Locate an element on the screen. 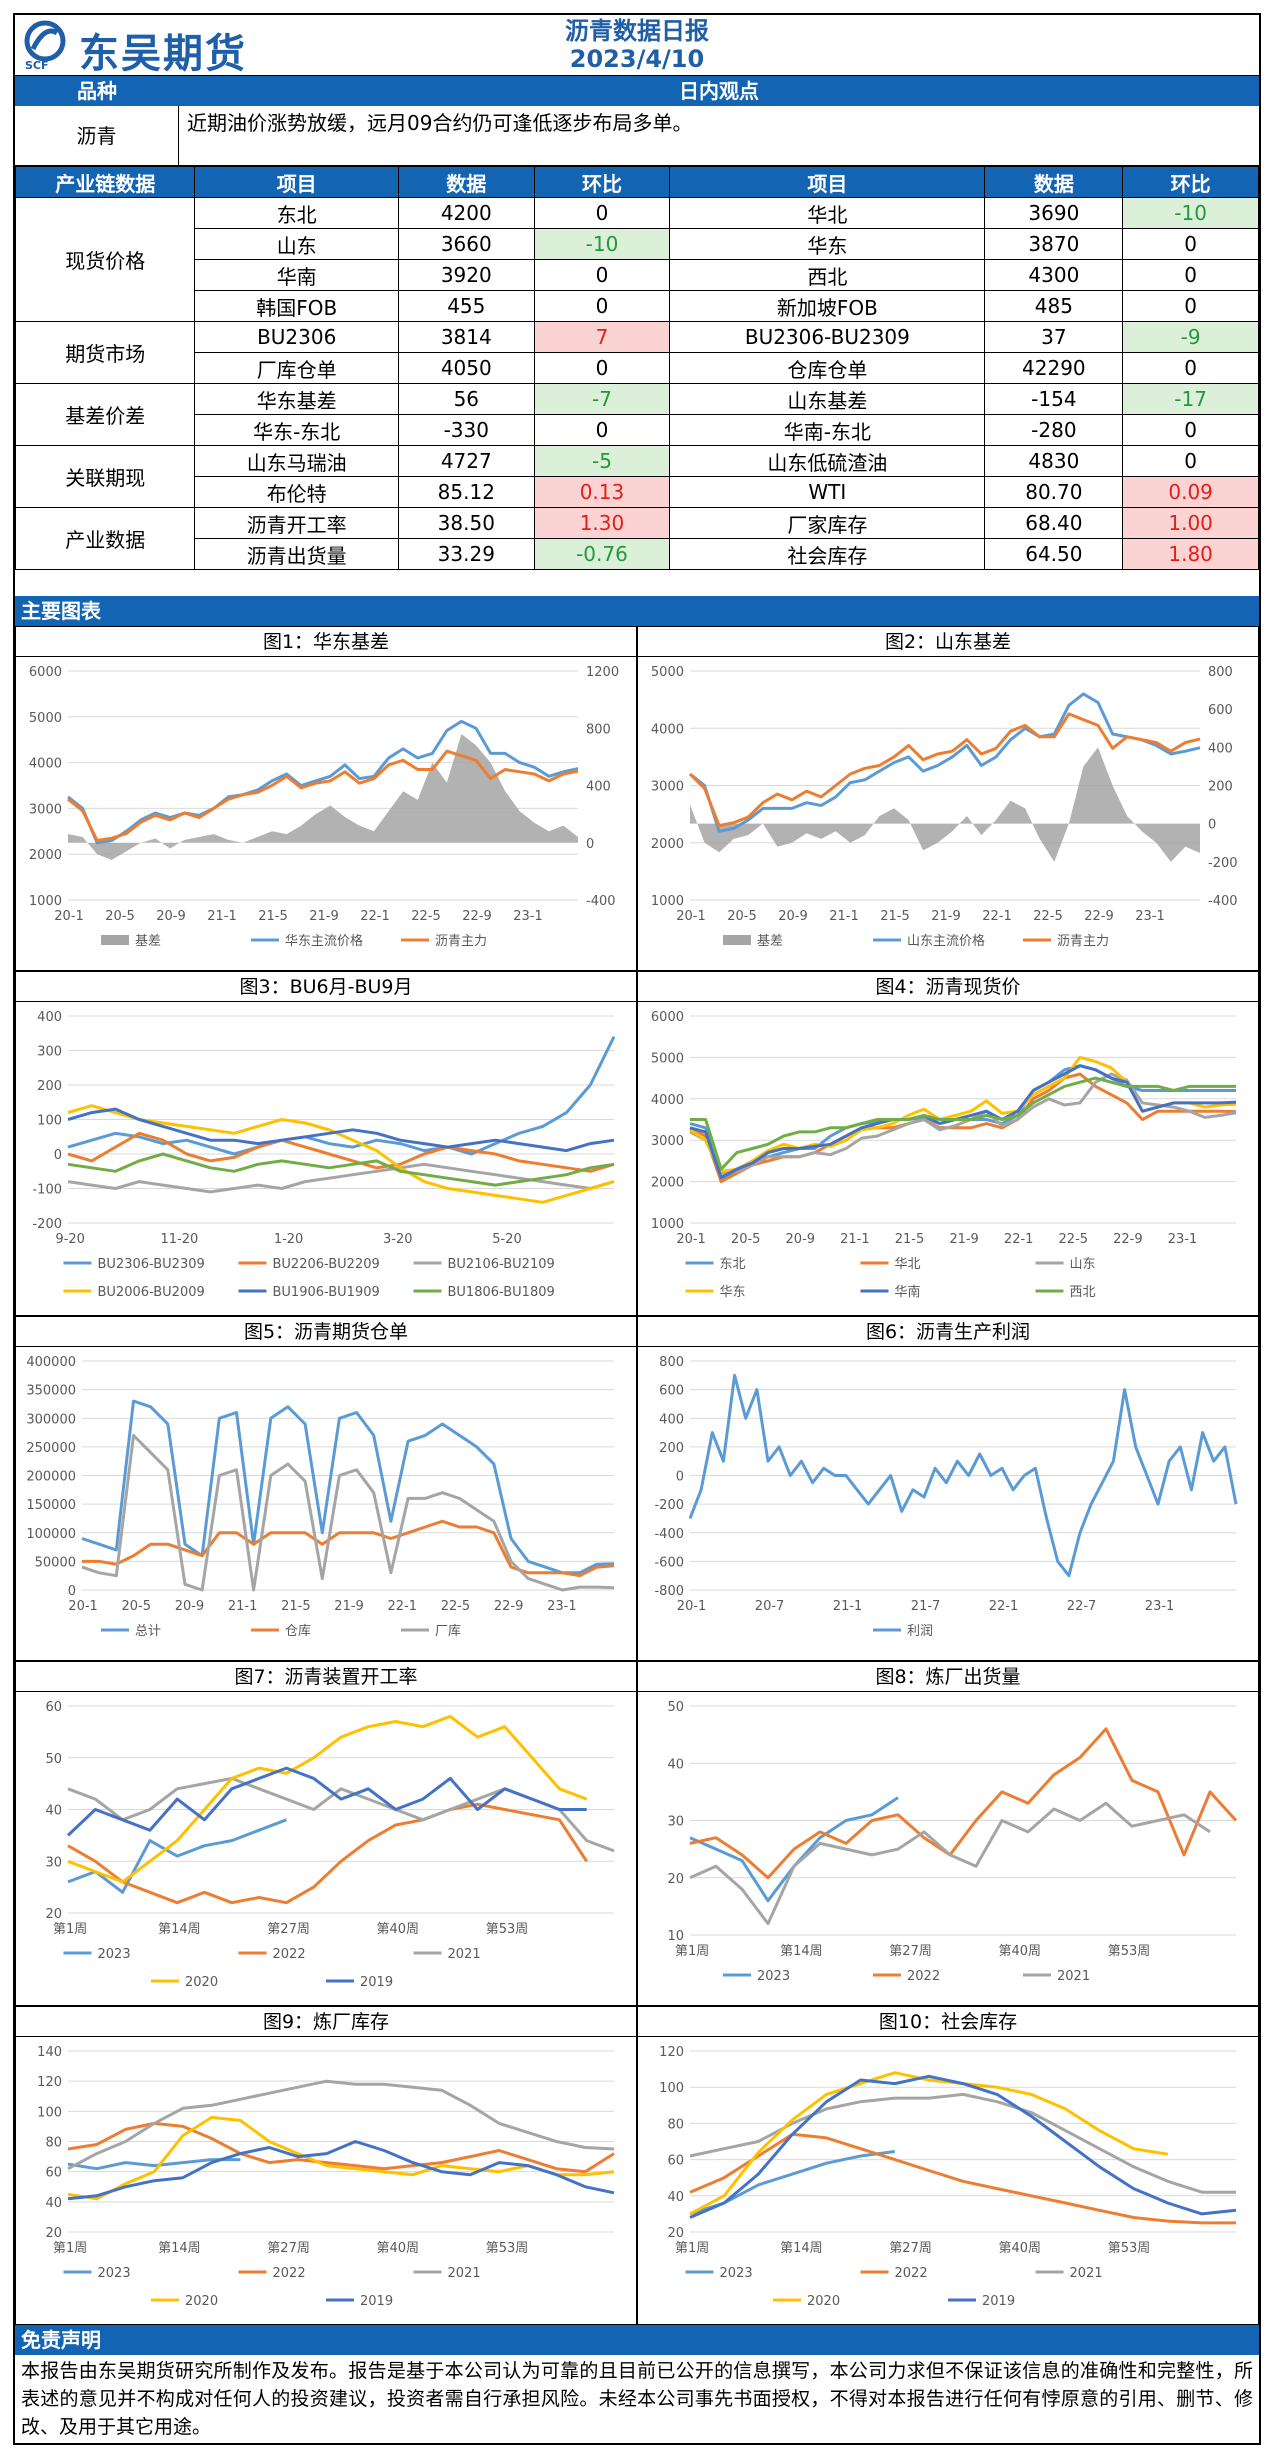  y-tick-label: -200 is located at coordinates (669, 1505).